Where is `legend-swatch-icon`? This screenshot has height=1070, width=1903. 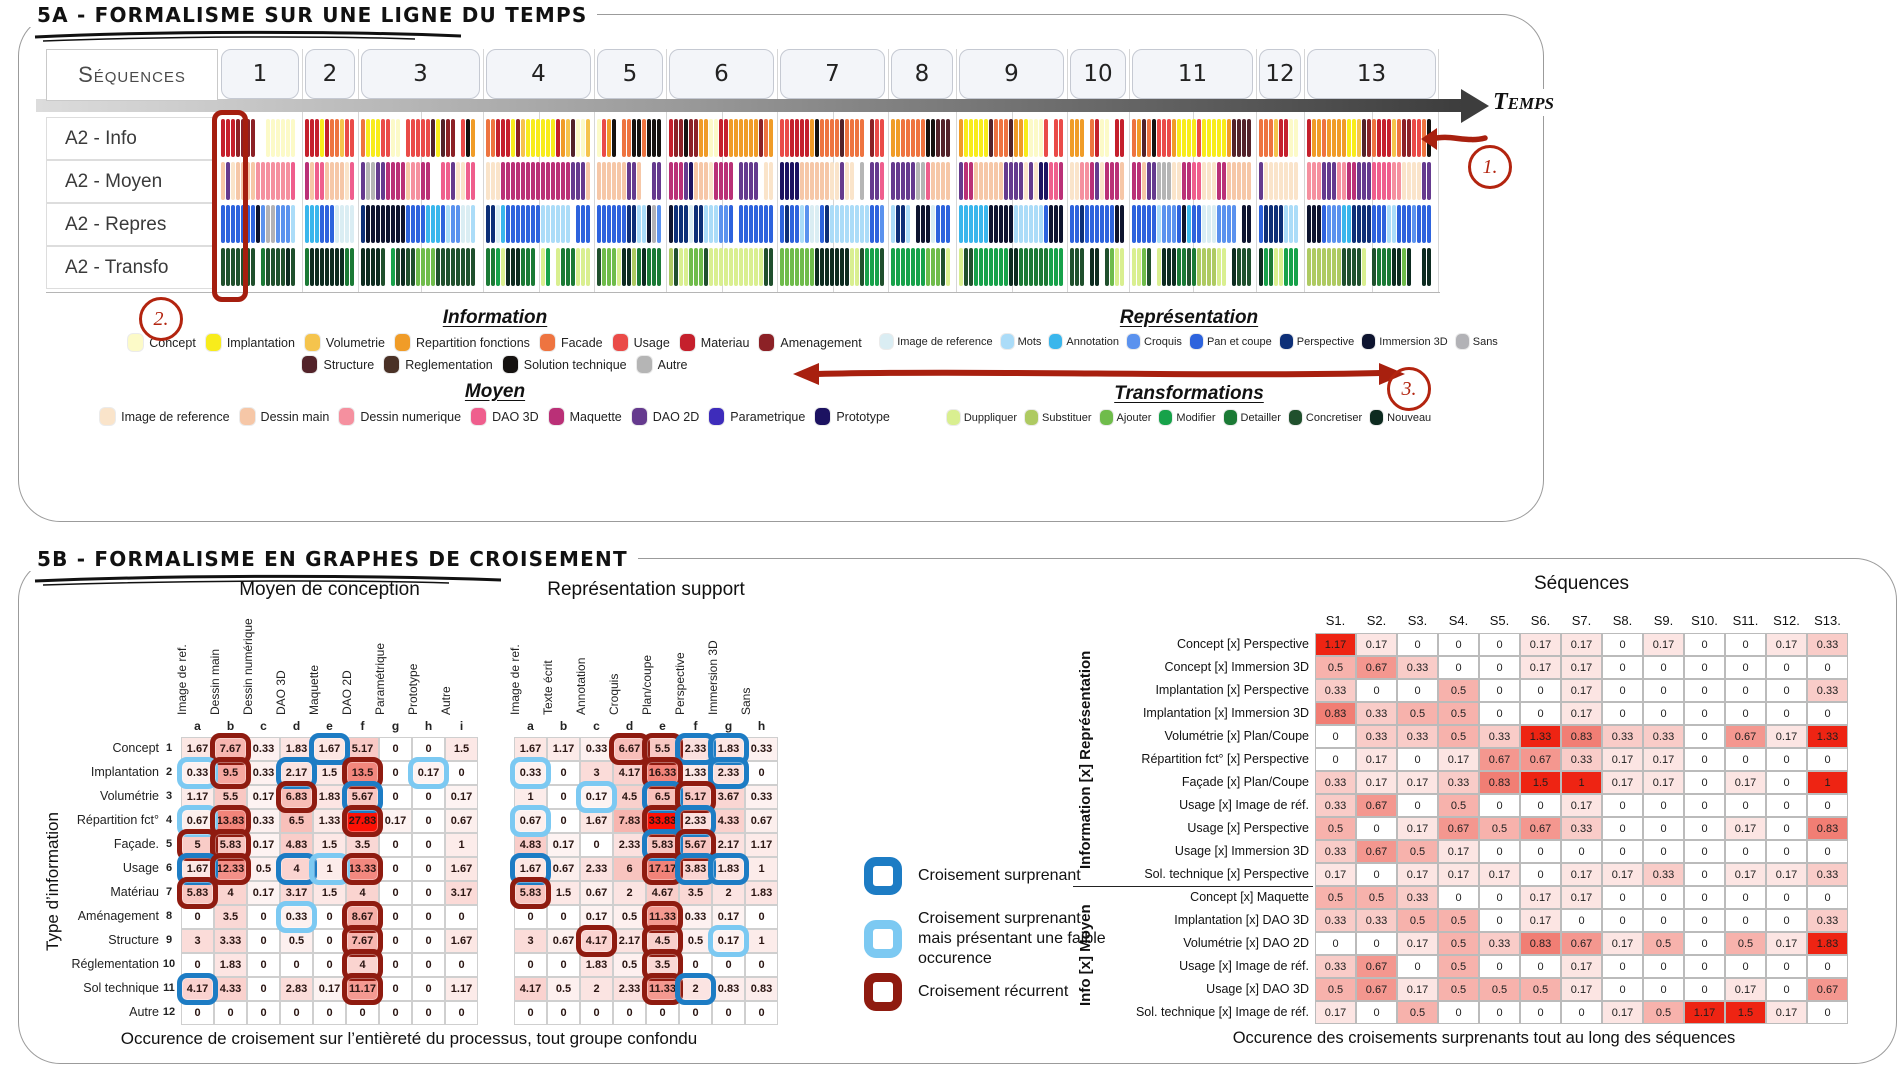 legend-swatch-icon is located at coordinates (402, 342).